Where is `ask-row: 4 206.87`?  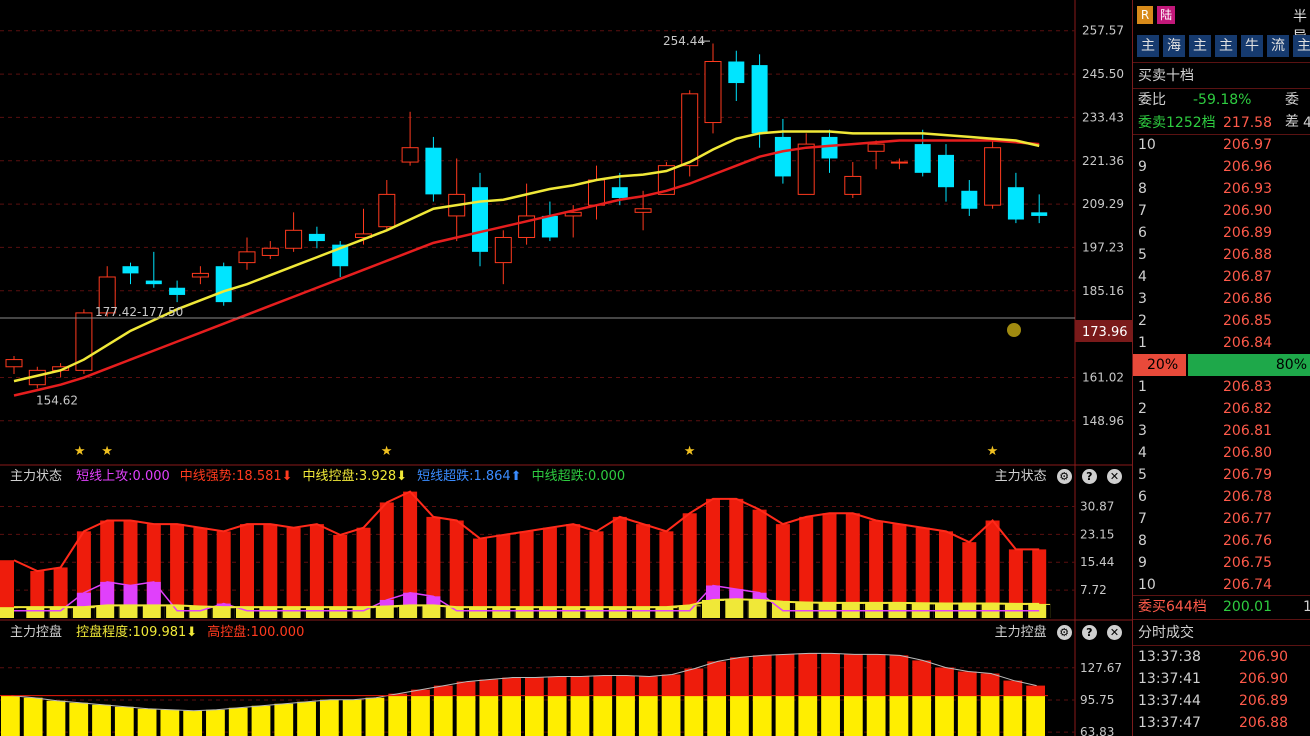 ask-row: 4 206.87 is located at coordinates (1221, 277).